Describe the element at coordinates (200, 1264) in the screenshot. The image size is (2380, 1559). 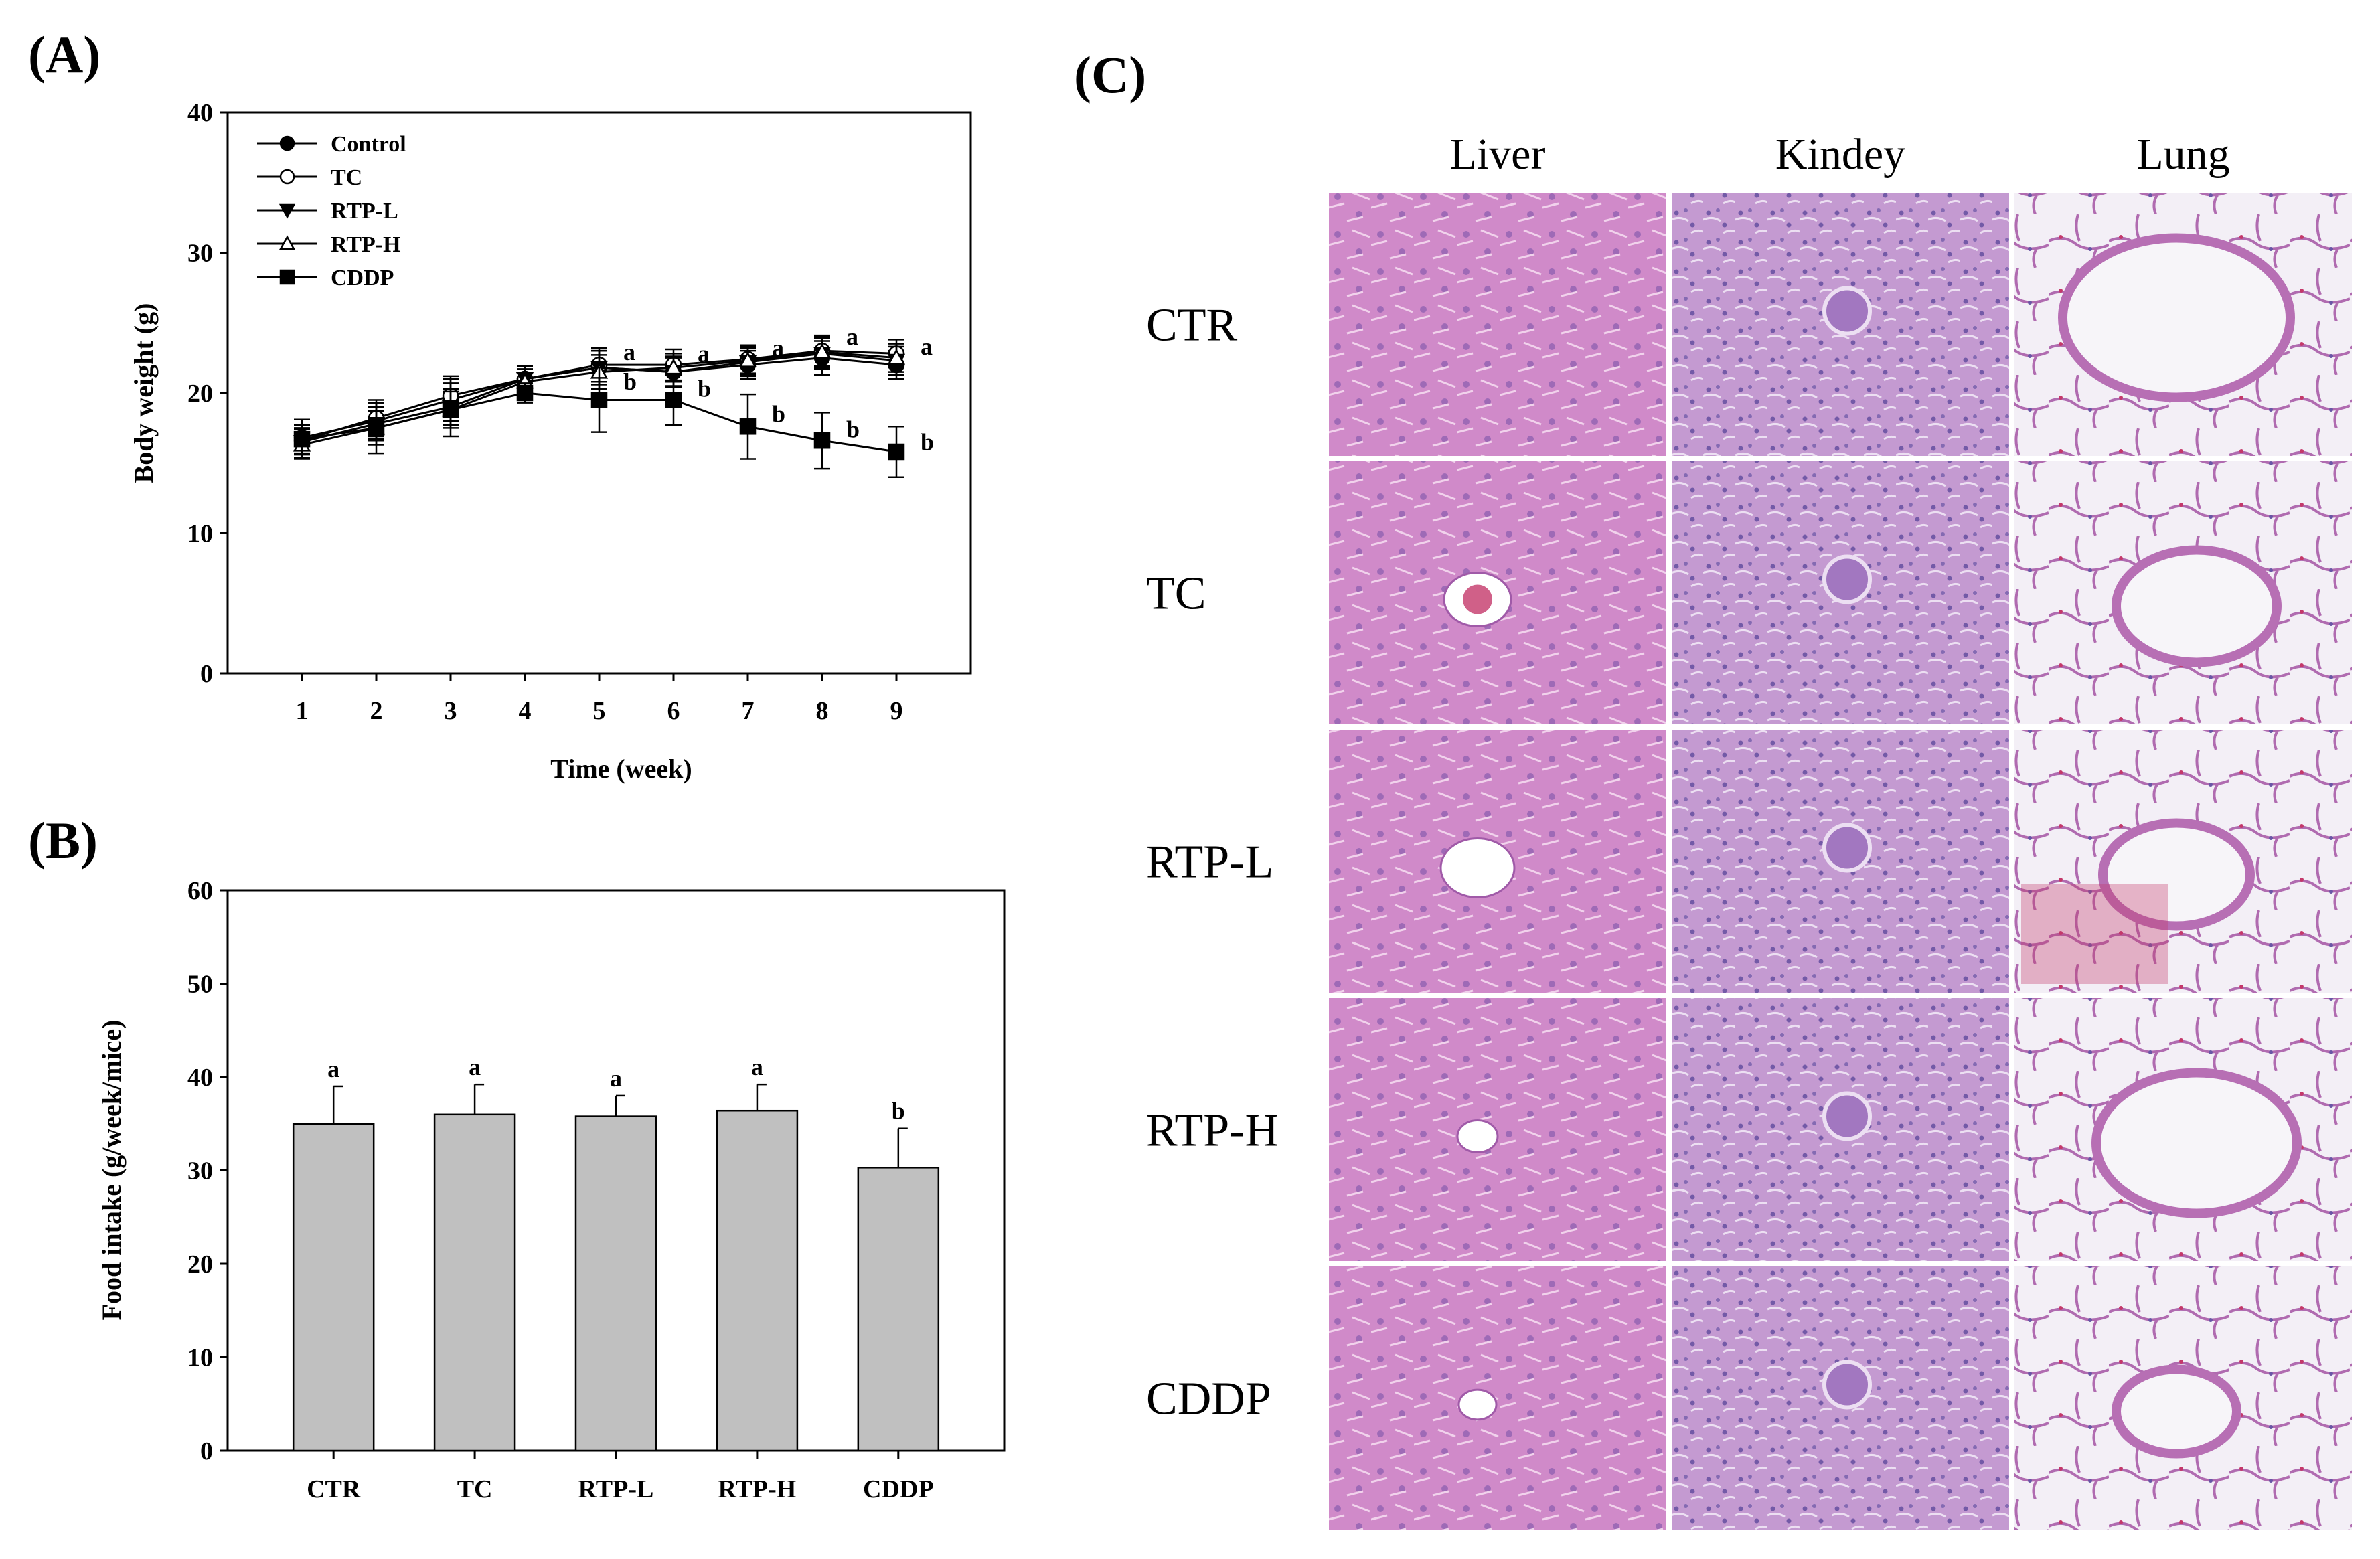
I see `chart-b-ytick-label: 20` at that location.